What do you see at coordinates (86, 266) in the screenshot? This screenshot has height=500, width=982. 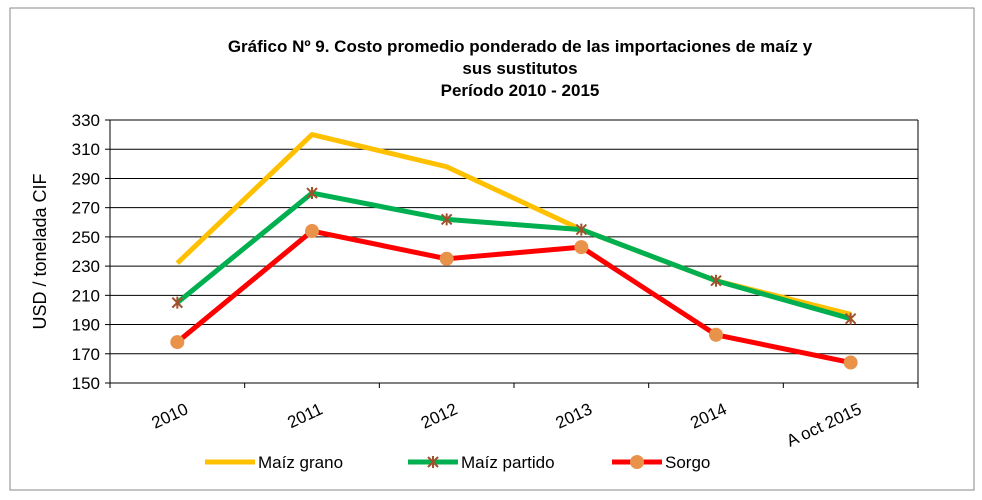 I see `y-tick-label: 230` at bounding box center [86, 266].